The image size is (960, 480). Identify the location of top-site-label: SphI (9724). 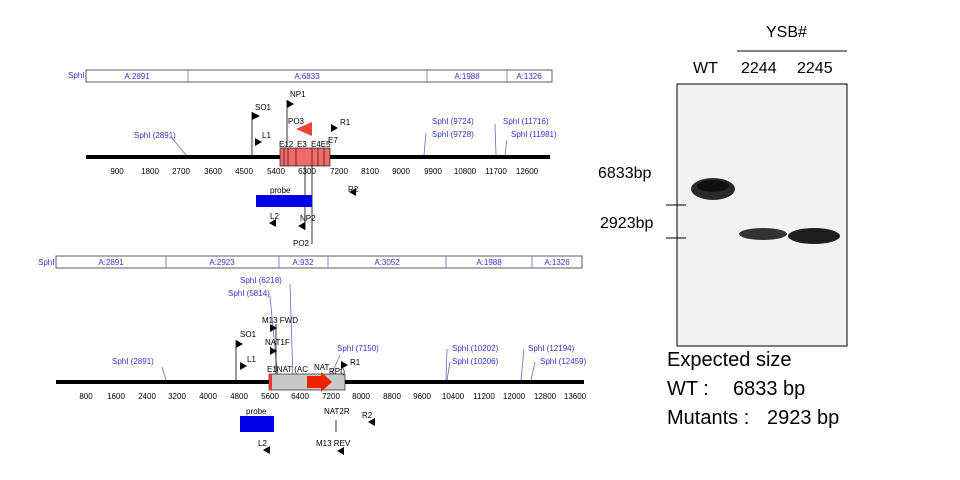
(453, 121).